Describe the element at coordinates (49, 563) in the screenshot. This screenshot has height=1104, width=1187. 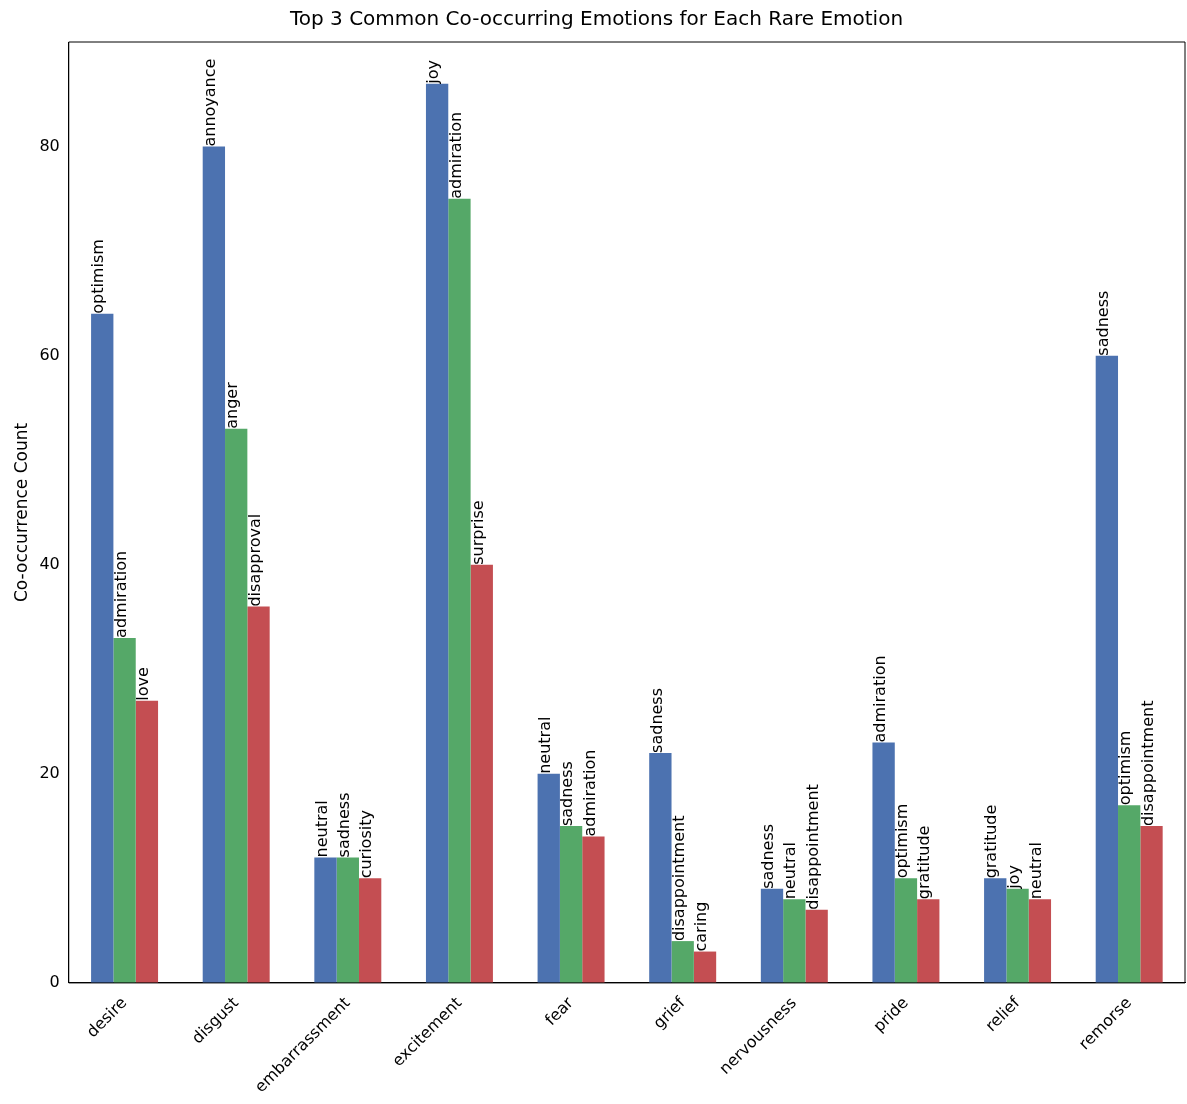
I see `y-tick-label: 40` at that location.